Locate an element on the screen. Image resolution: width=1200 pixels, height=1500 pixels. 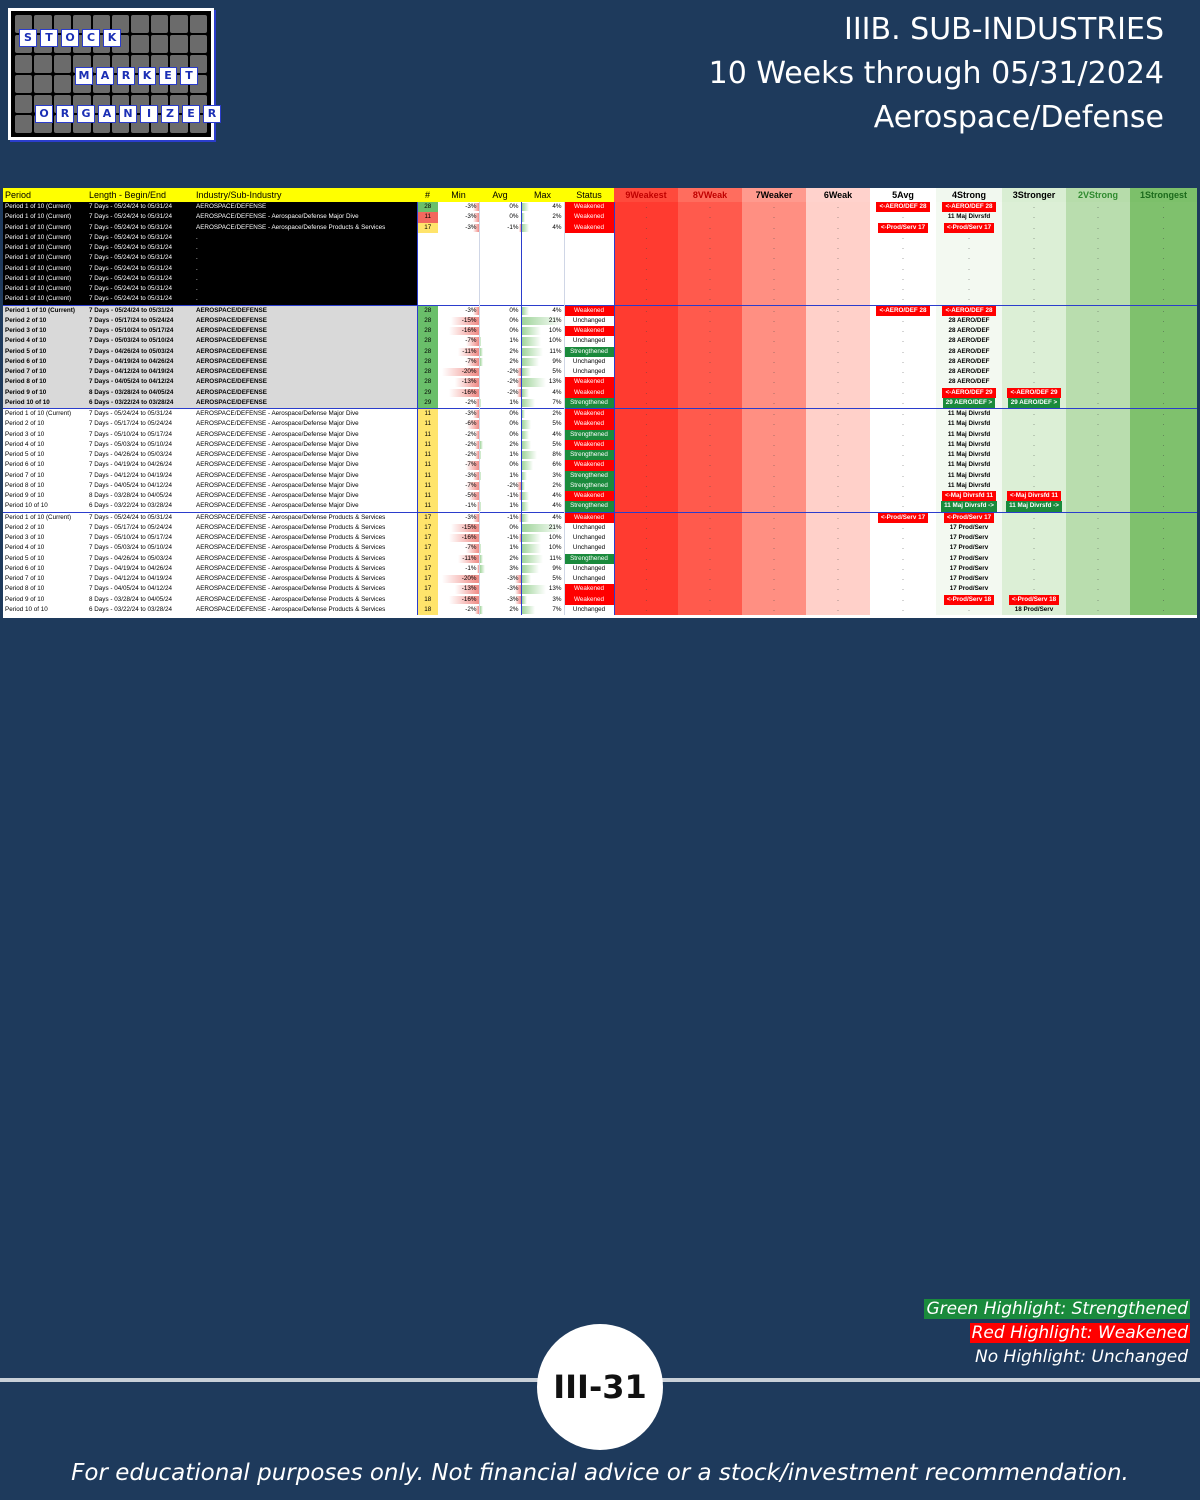
cell-length: 7 Days - 04/12/24 to 04/19/24 is located at coordinates (140, 579).